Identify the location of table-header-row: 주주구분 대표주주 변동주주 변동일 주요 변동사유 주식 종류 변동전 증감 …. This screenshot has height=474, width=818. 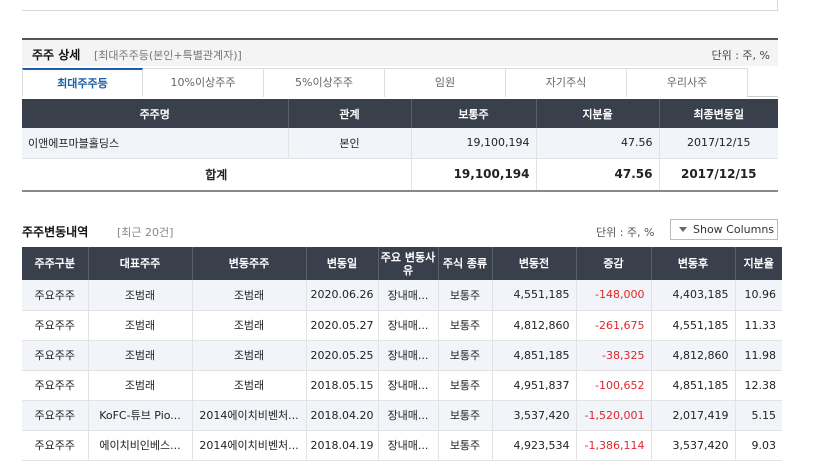
(402, 263).